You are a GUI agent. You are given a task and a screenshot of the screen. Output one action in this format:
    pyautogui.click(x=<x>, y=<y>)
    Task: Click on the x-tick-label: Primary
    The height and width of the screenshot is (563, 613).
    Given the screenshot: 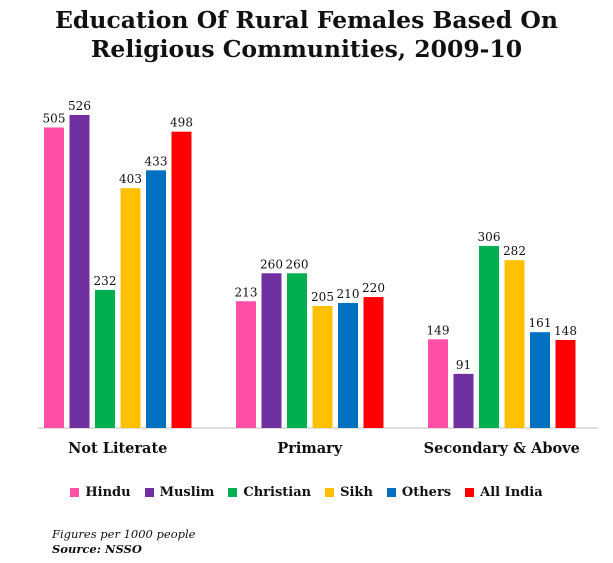 What is the action you would take?
    pyautogui.click(x=309, y=448)
    